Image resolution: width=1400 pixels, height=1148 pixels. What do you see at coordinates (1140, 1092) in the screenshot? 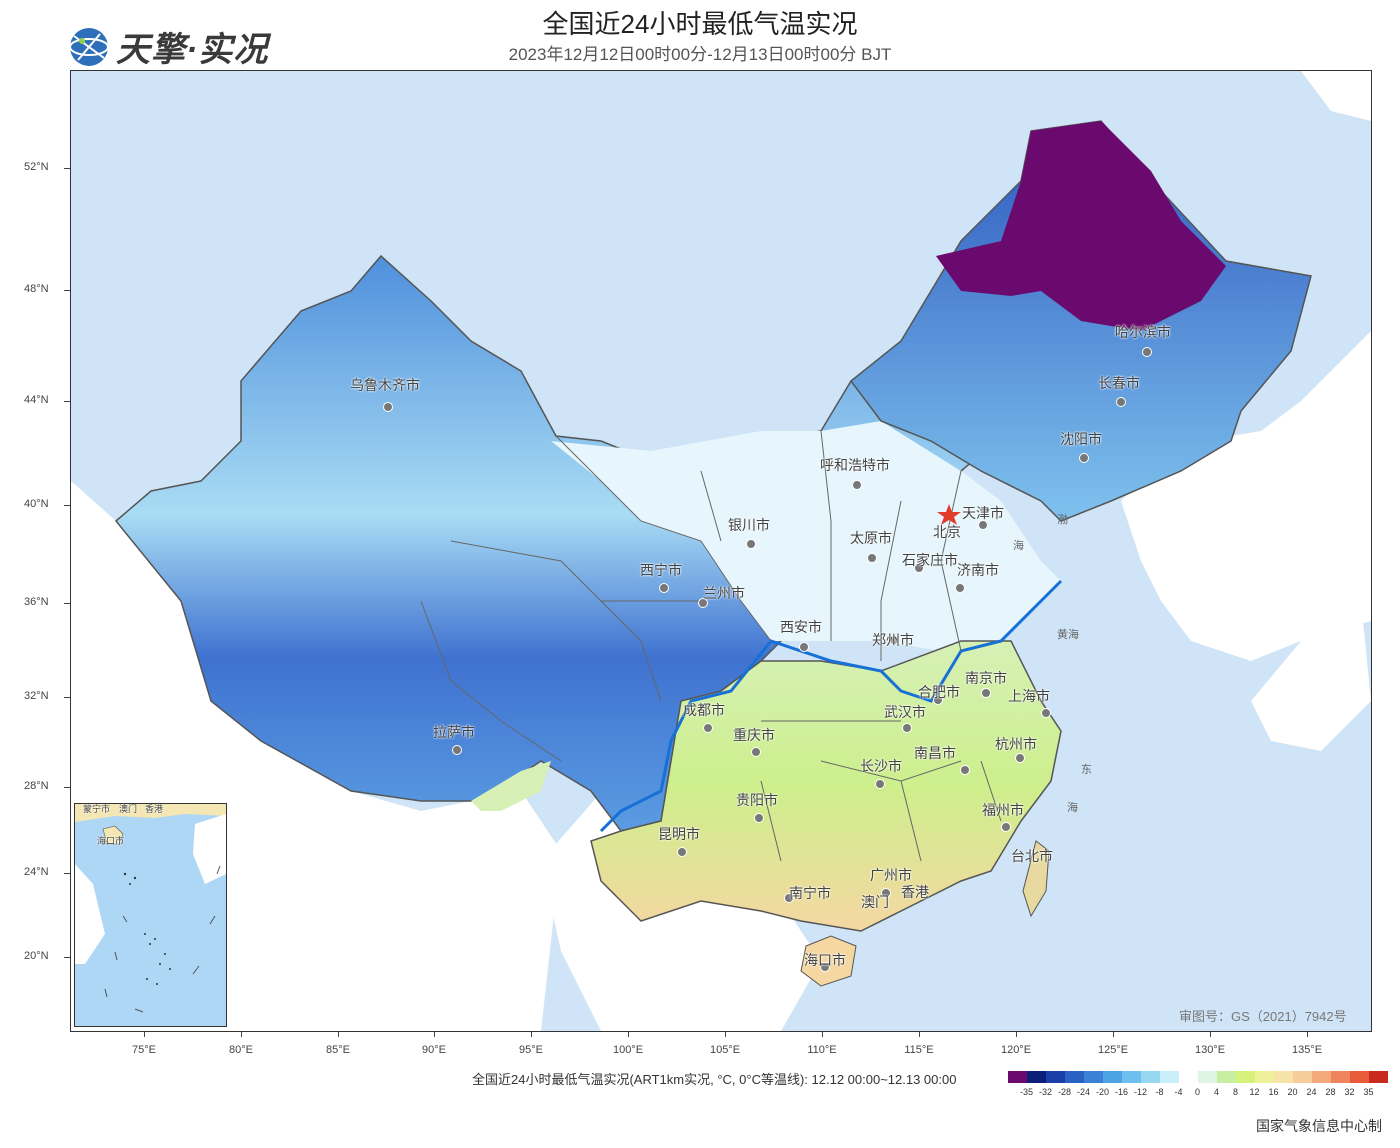
I see `legend-label: -12` at bounding box center [1140, 1092].